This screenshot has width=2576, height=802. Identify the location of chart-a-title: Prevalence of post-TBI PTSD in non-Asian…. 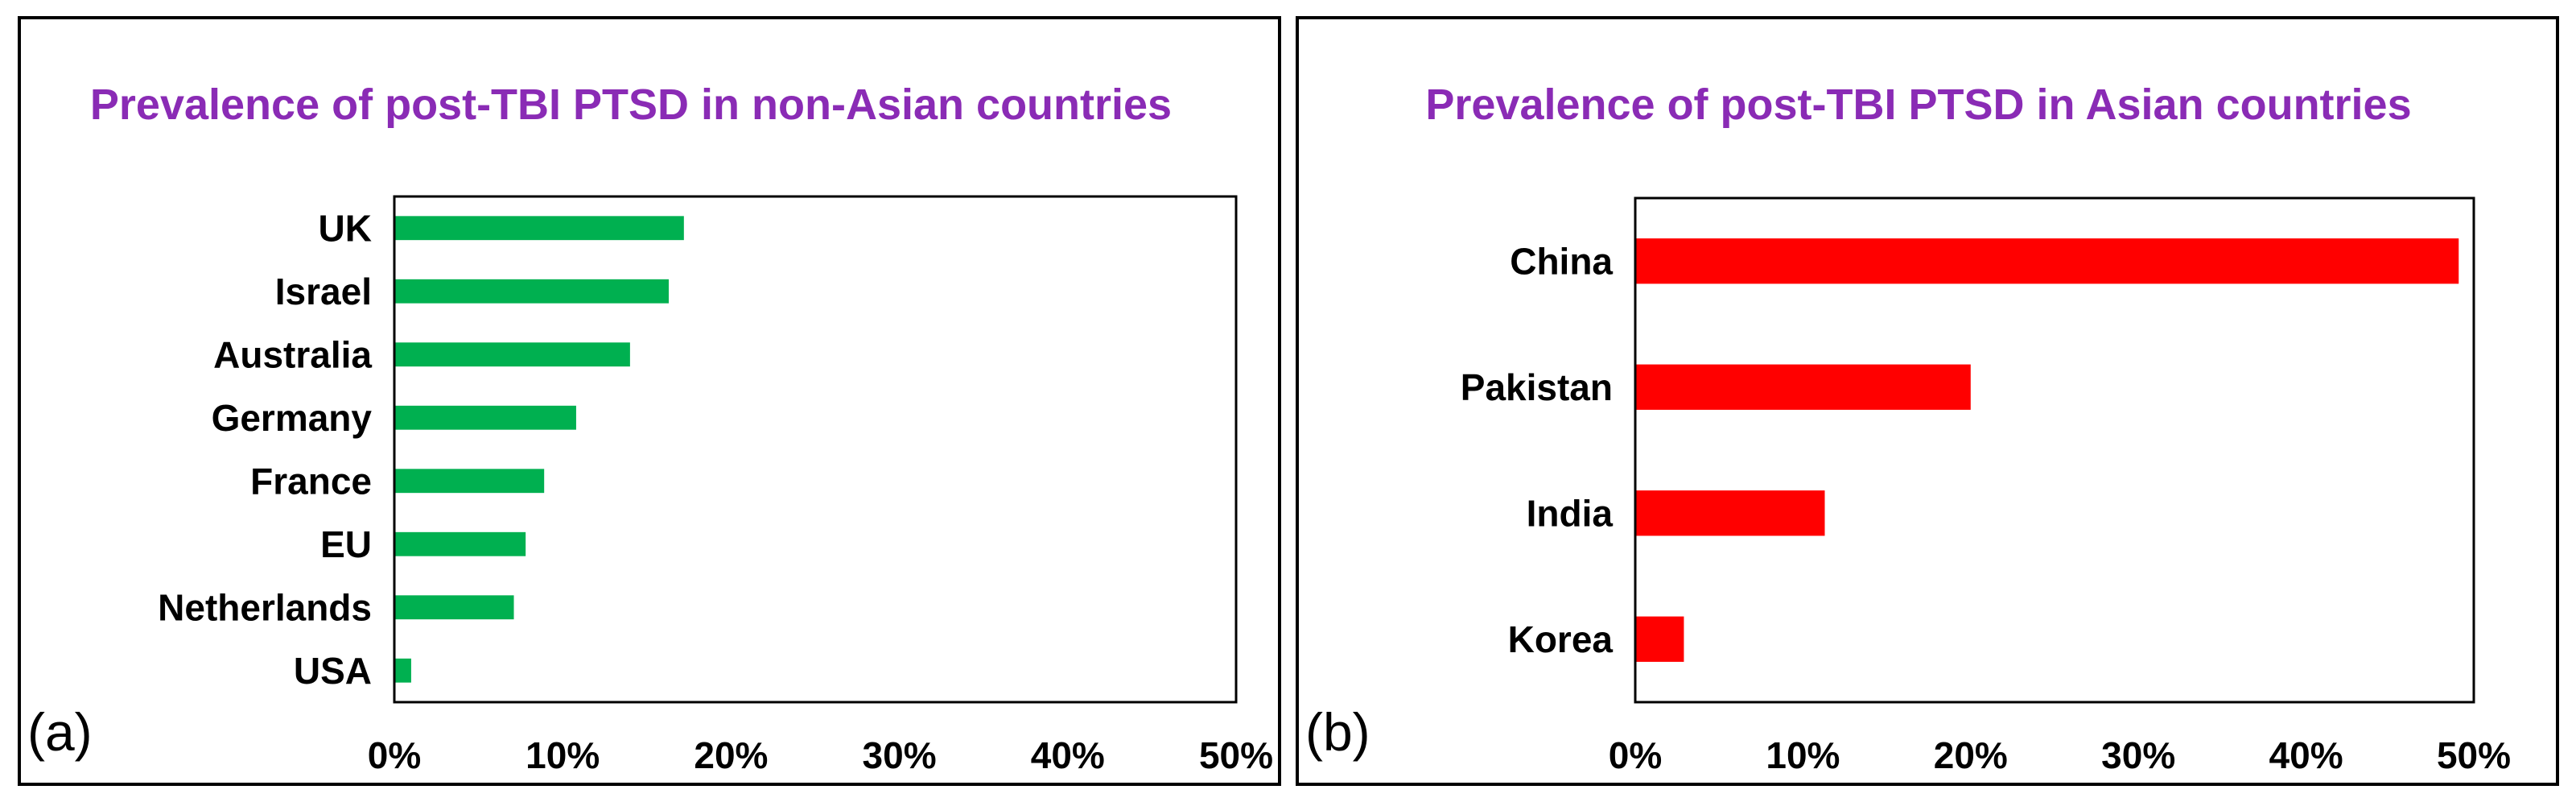
(631, 105).